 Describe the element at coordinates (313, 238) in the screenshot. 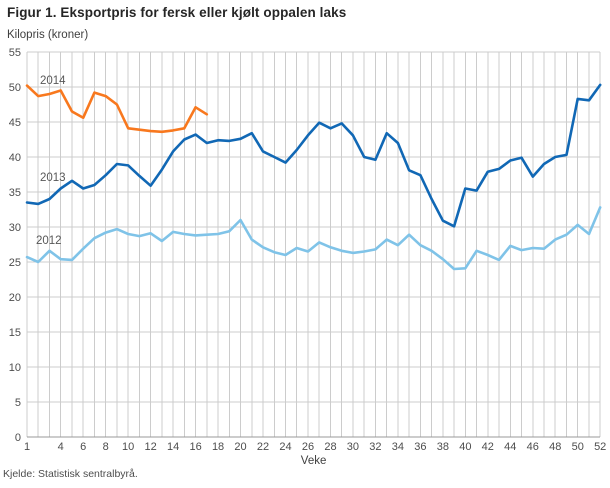

I see `series-line-2012` at that location.